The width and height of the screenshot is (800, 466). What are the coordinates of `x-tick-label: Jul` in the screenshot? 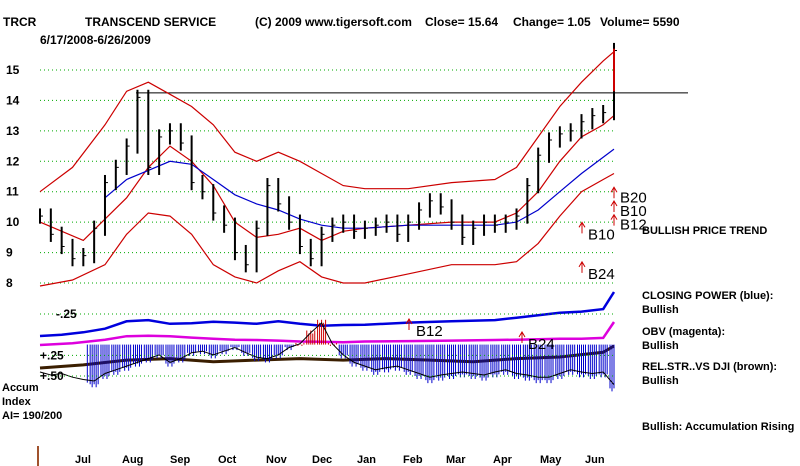 It's located at (83, 460).